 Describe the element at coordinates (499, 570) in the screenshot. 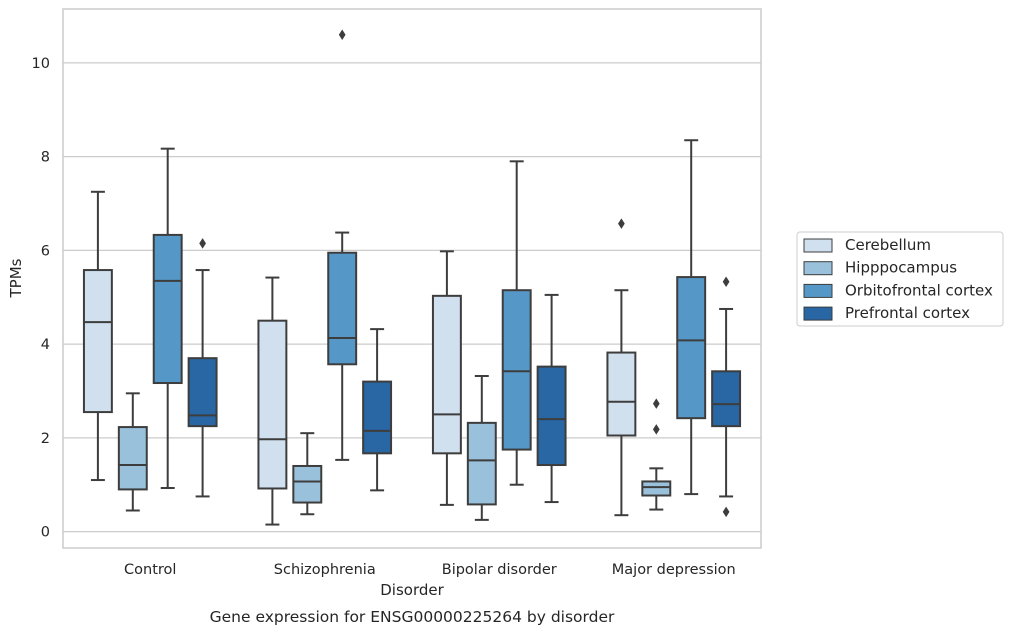

I see `x-tick-label: Bipolar disorder` at that location.